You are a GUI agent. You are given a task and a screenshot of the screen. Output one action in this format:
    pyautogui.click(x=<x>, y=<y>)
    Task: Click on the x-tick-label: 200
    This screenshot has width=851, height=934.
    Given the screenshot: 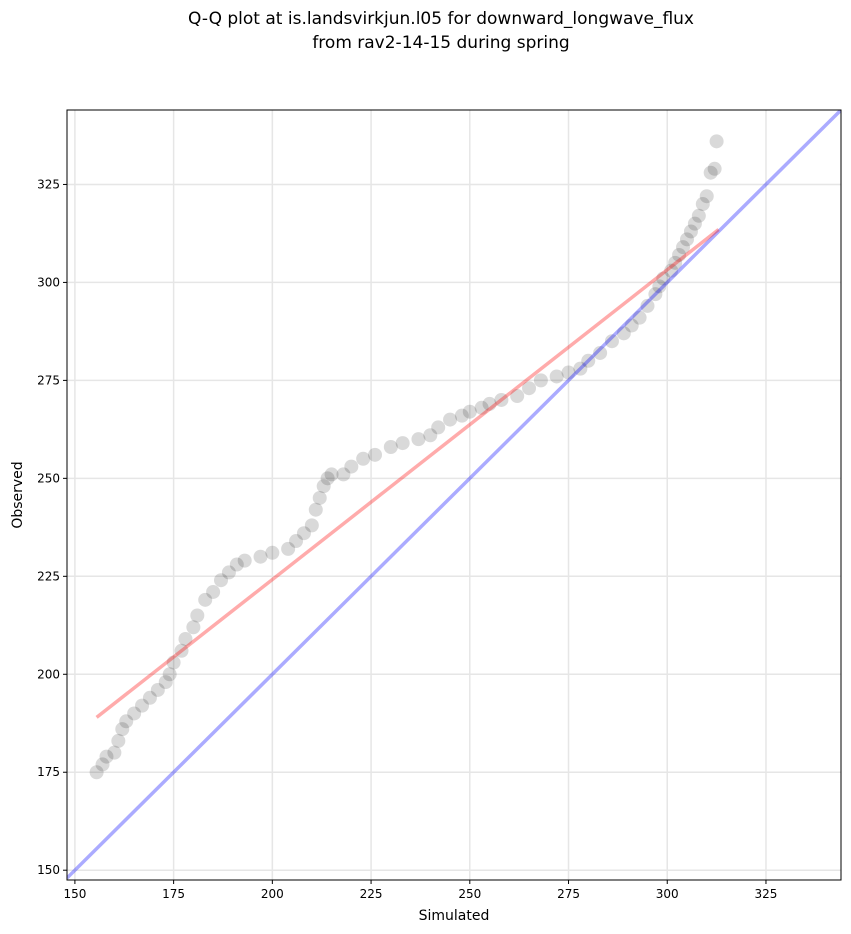 What is the action you would take?
    pyautogui.click(x=272, y=894)
    